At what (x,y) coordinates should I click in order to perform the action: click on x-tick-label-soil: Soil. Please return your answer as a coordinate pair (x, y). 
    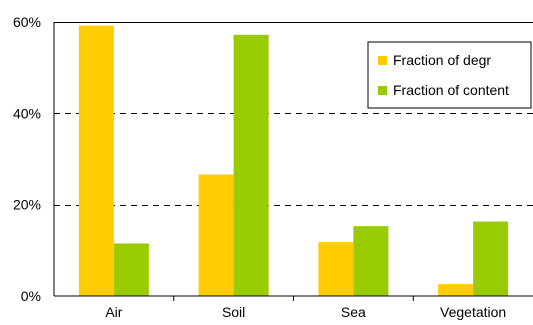
    Looking at the image, I should click on (233, 312).